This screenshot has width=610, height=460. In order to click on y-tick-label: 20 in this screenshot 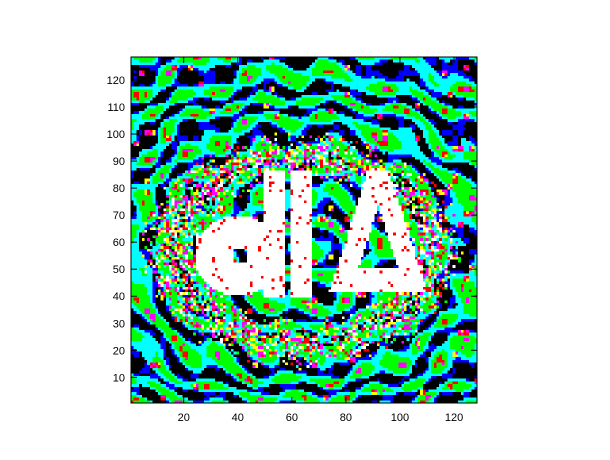, I will do `click(119, 351)`.